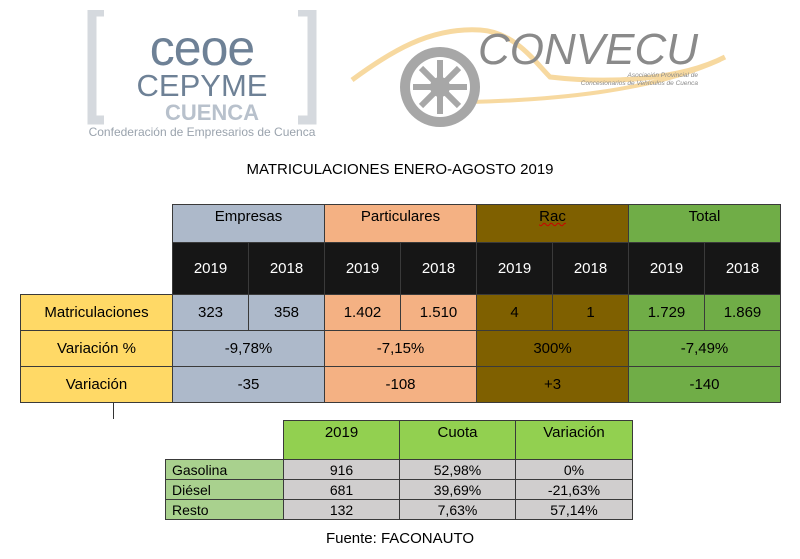 The width and height of the screenshot is (800, 559). What do you see at coordinates (400, 348) in the screenshot?
I see `table-cell: -7,15%` at bounding box center [400, 348].